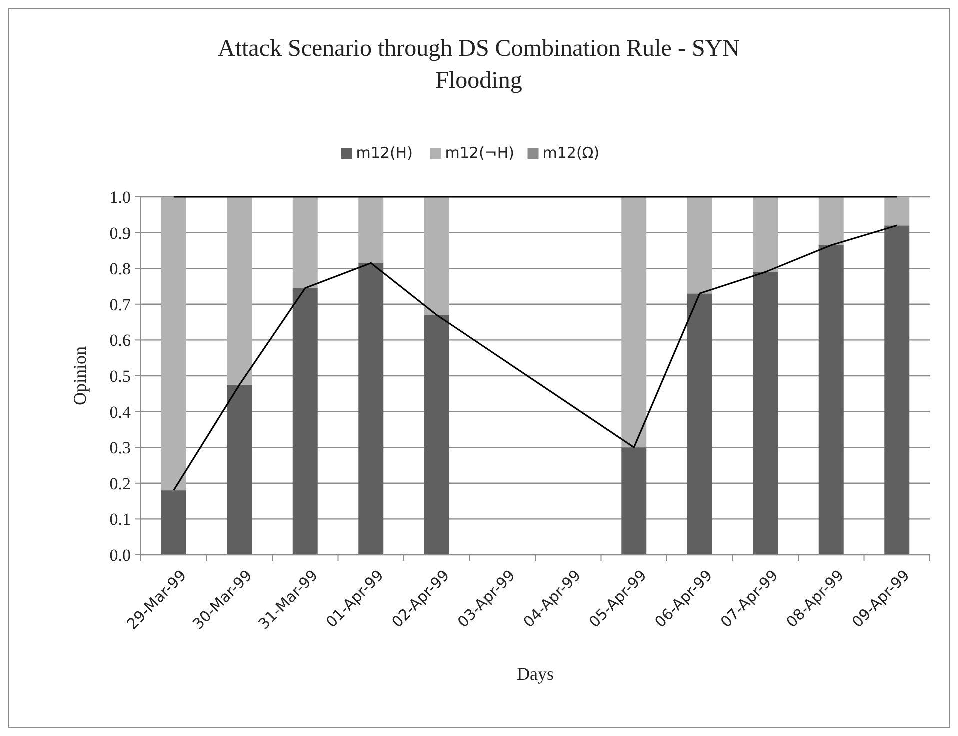 The image size is (958, 736). What do you see at coordinates (480, 153) in the screenshot?
I see `legend-label: m12(¬H)` at bounding box center [480, 153].